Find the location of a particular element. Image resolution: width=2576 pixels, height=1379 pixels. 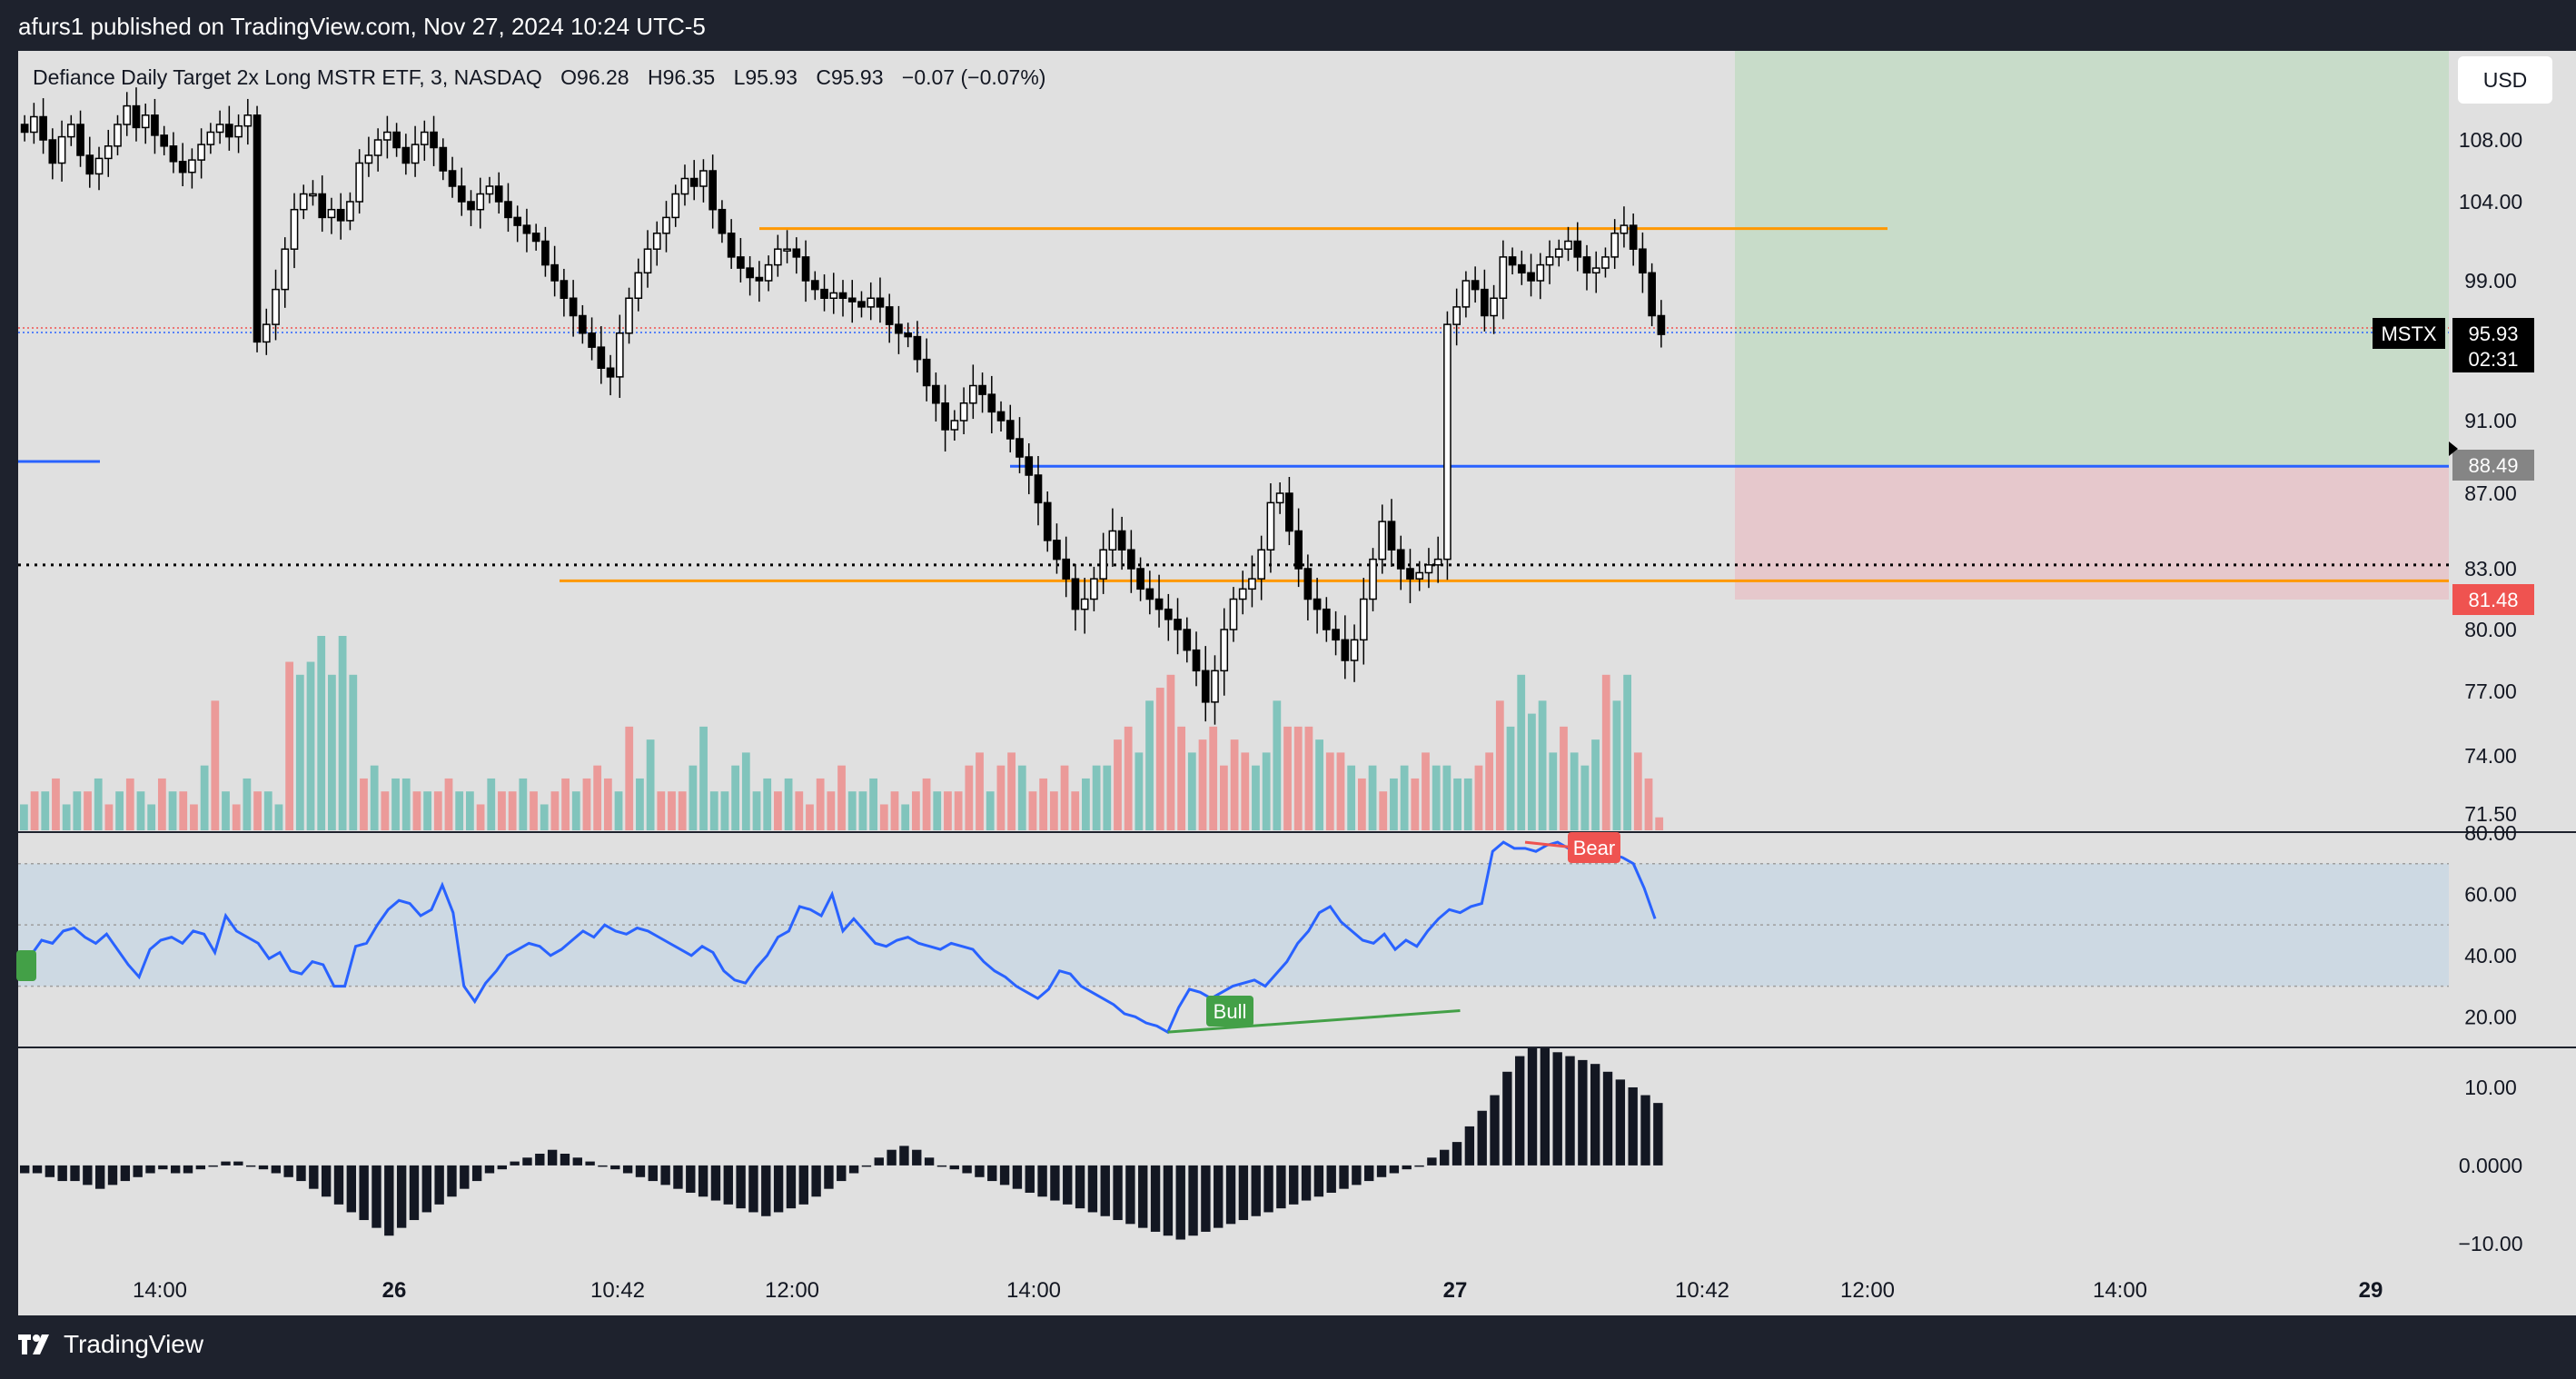

rsi-tick: 60.00 is located at coordinates (2490, 894).